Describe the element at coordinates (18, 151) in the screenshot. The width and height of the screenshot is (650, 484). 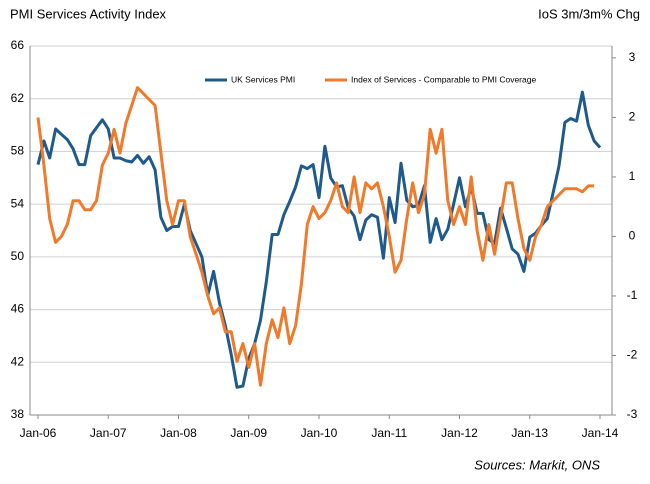
I see `y-tick-label: 58` at that location.